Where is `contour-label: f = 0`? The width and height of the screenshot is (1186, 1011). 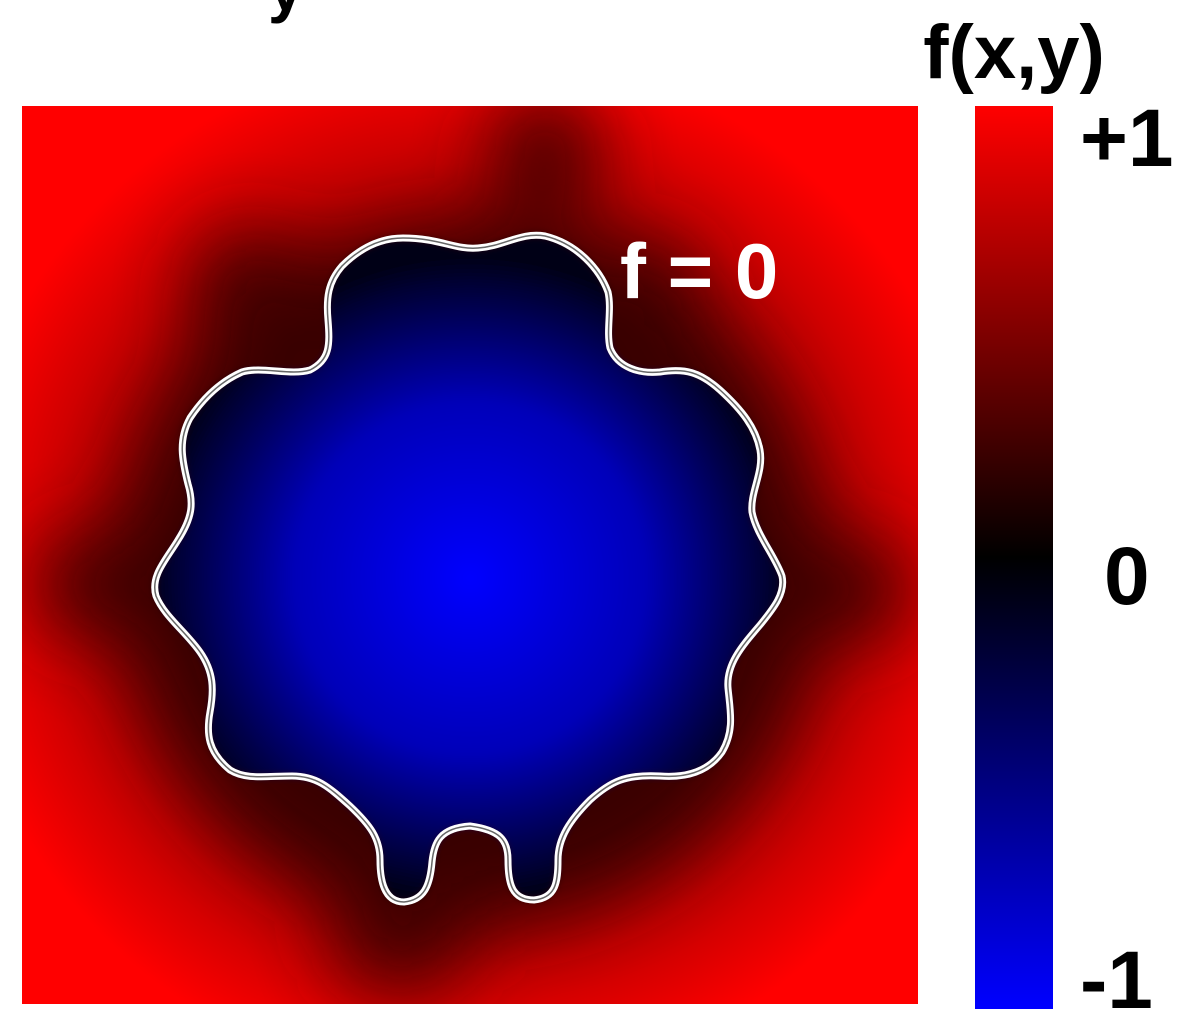
contour-label: f = 0 is located at coordinates (699, 271).